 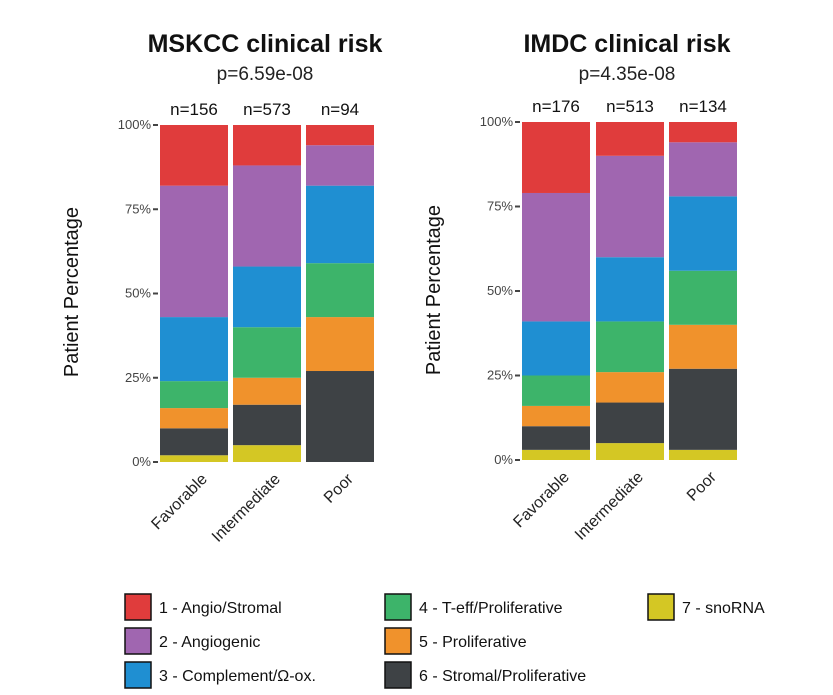 What do you see at coordinates (703, 106) in the screenshot?
I see `count-label: n=134` at bounding box center [703, 106].